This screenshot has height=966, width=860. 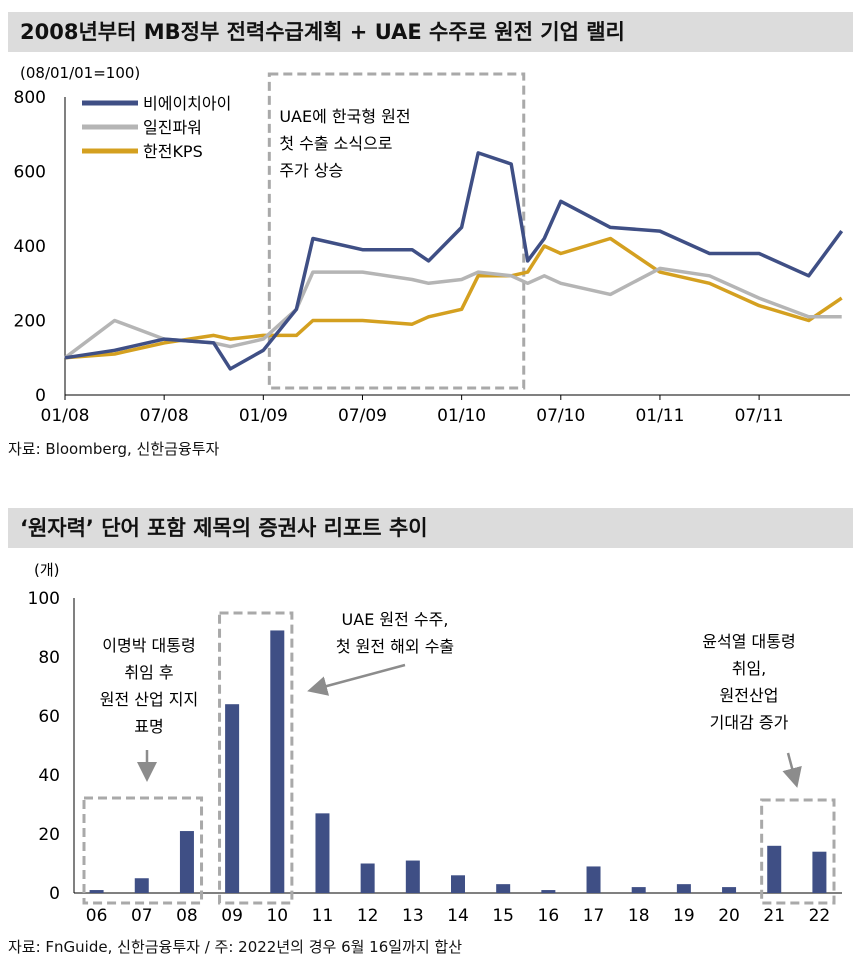 I want to click on chart2-title: ‘원자력’ 단어 포함 제목의 증권사 리포트 추이, so click(x=430, y=528).